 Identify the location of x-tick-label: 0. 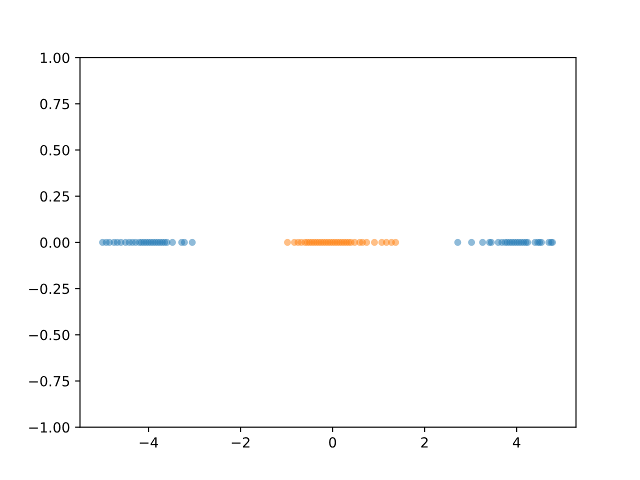
(332, 442).